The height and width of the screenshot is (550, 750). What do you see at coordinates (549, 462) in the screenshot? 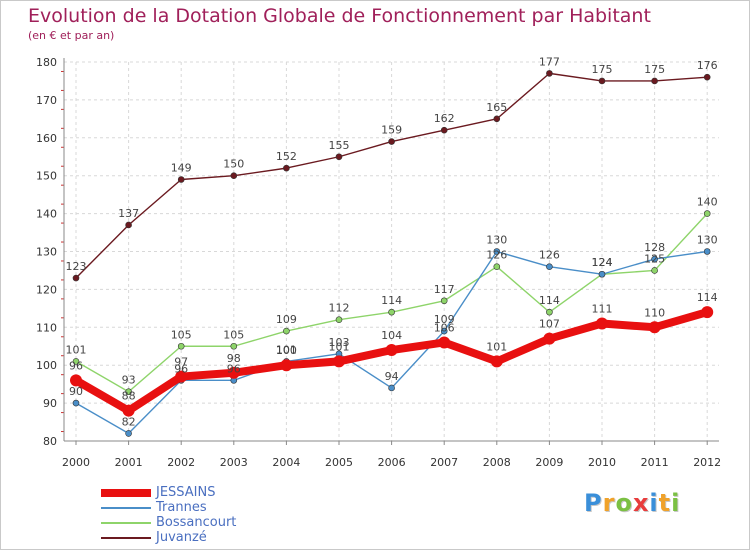
I see `x-tick-label: 2009` at bounding box center [549, 462].